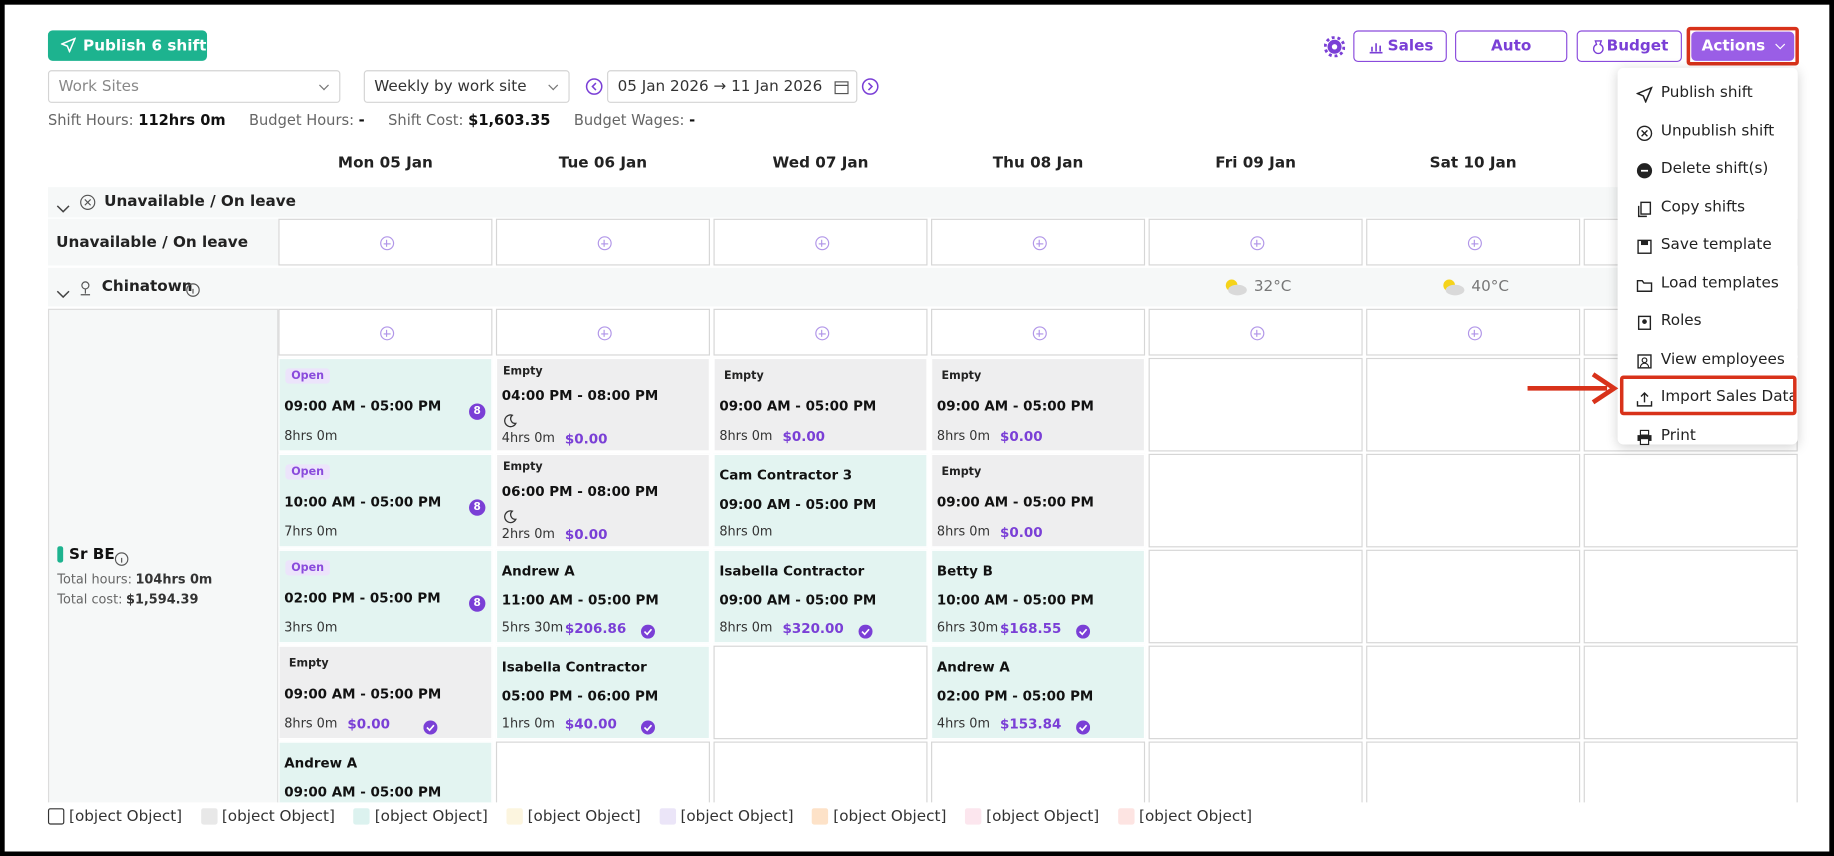  What do you see at coordinates (426, 120) in the screenshot?
I see `summary-label: Shift Cost:` at bounding box center [426, 120].